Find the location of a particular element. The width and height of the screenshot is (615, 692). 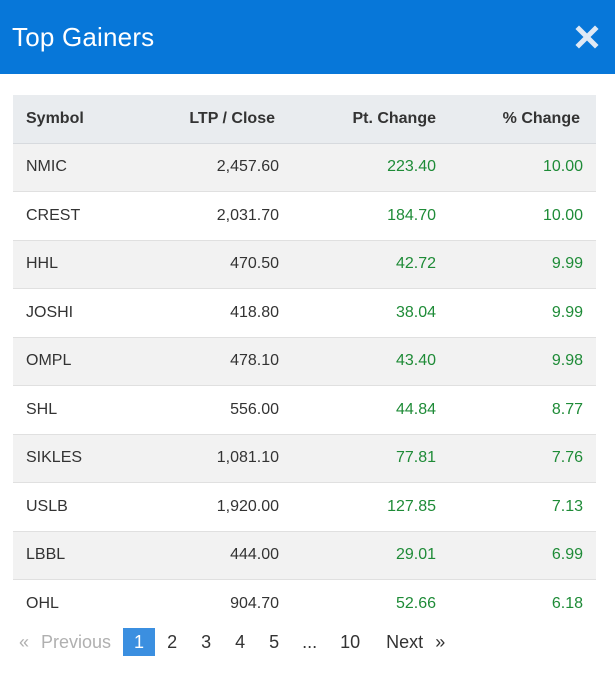

cell-pt-change: 223.40 is located at coordinates (357, 167).